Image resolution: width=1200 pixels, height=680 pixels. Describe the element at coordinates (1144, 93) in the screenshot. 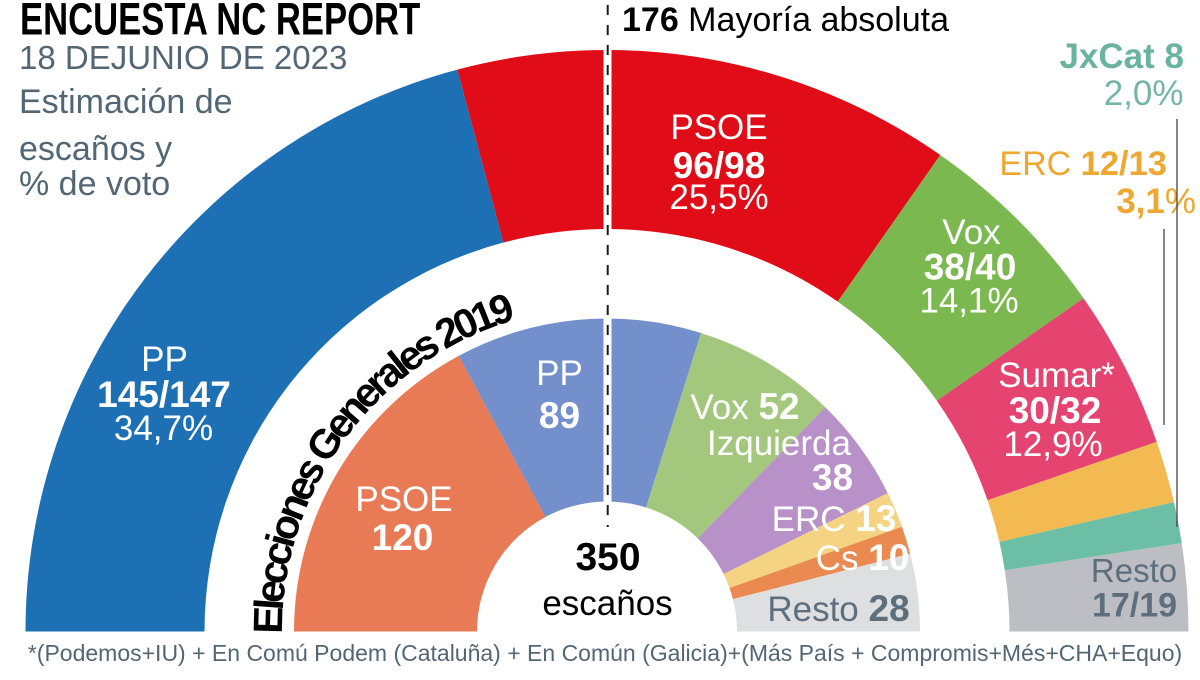

I see `svg-text: 2,0%` at that location.